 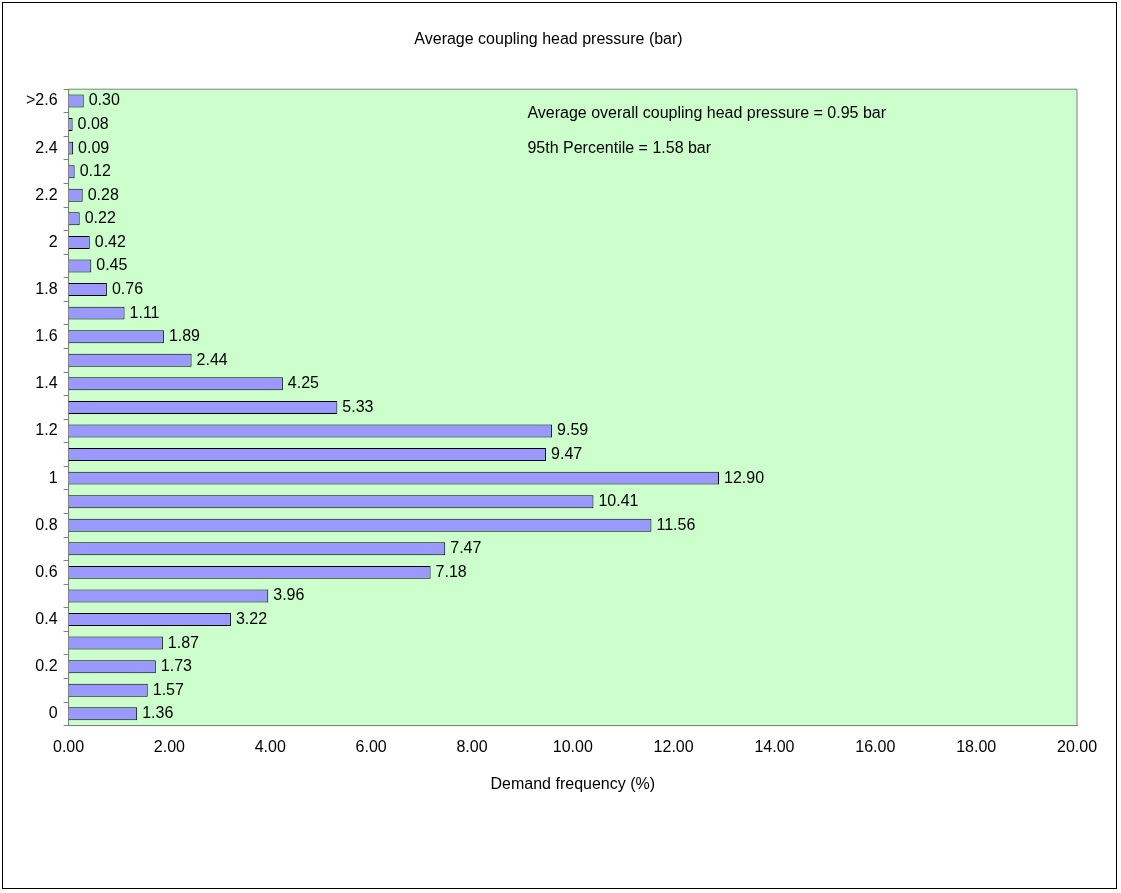 What do you see at coordinates (573, 783) in the screenshot?
I see `x-axis-title: Demand frequency (%)` at bounding box center [573, 783].